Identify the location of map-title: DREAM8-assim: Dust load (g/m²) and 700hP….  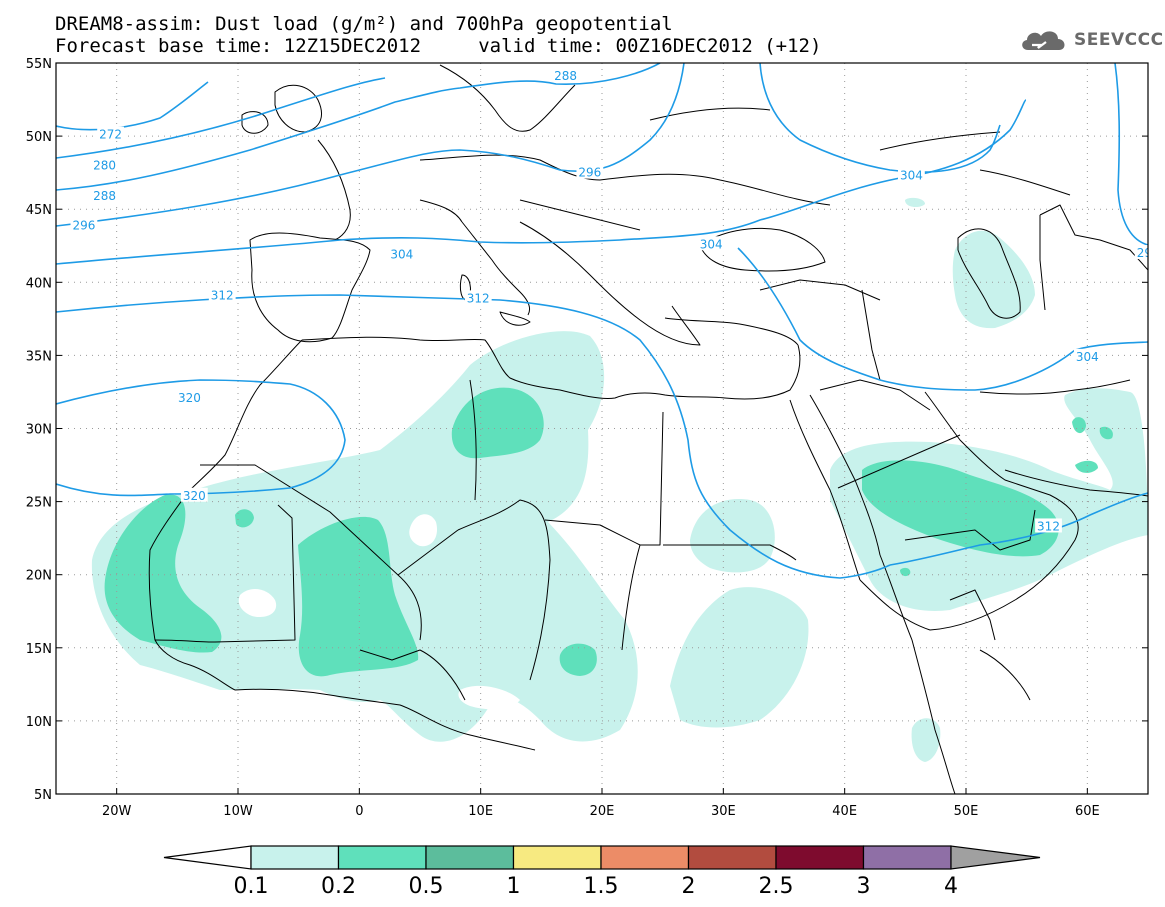
(364, 24).